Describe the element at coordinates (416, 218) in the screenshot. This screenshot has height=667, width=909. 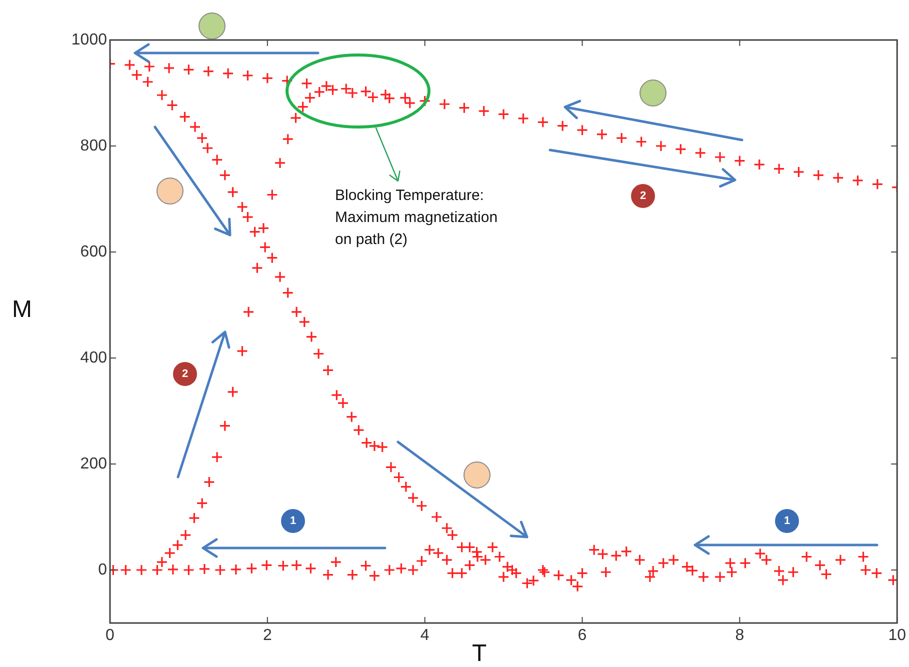
I see `annotation: Blocking Temperature: Maximum magnetization on path (2)` at that location.